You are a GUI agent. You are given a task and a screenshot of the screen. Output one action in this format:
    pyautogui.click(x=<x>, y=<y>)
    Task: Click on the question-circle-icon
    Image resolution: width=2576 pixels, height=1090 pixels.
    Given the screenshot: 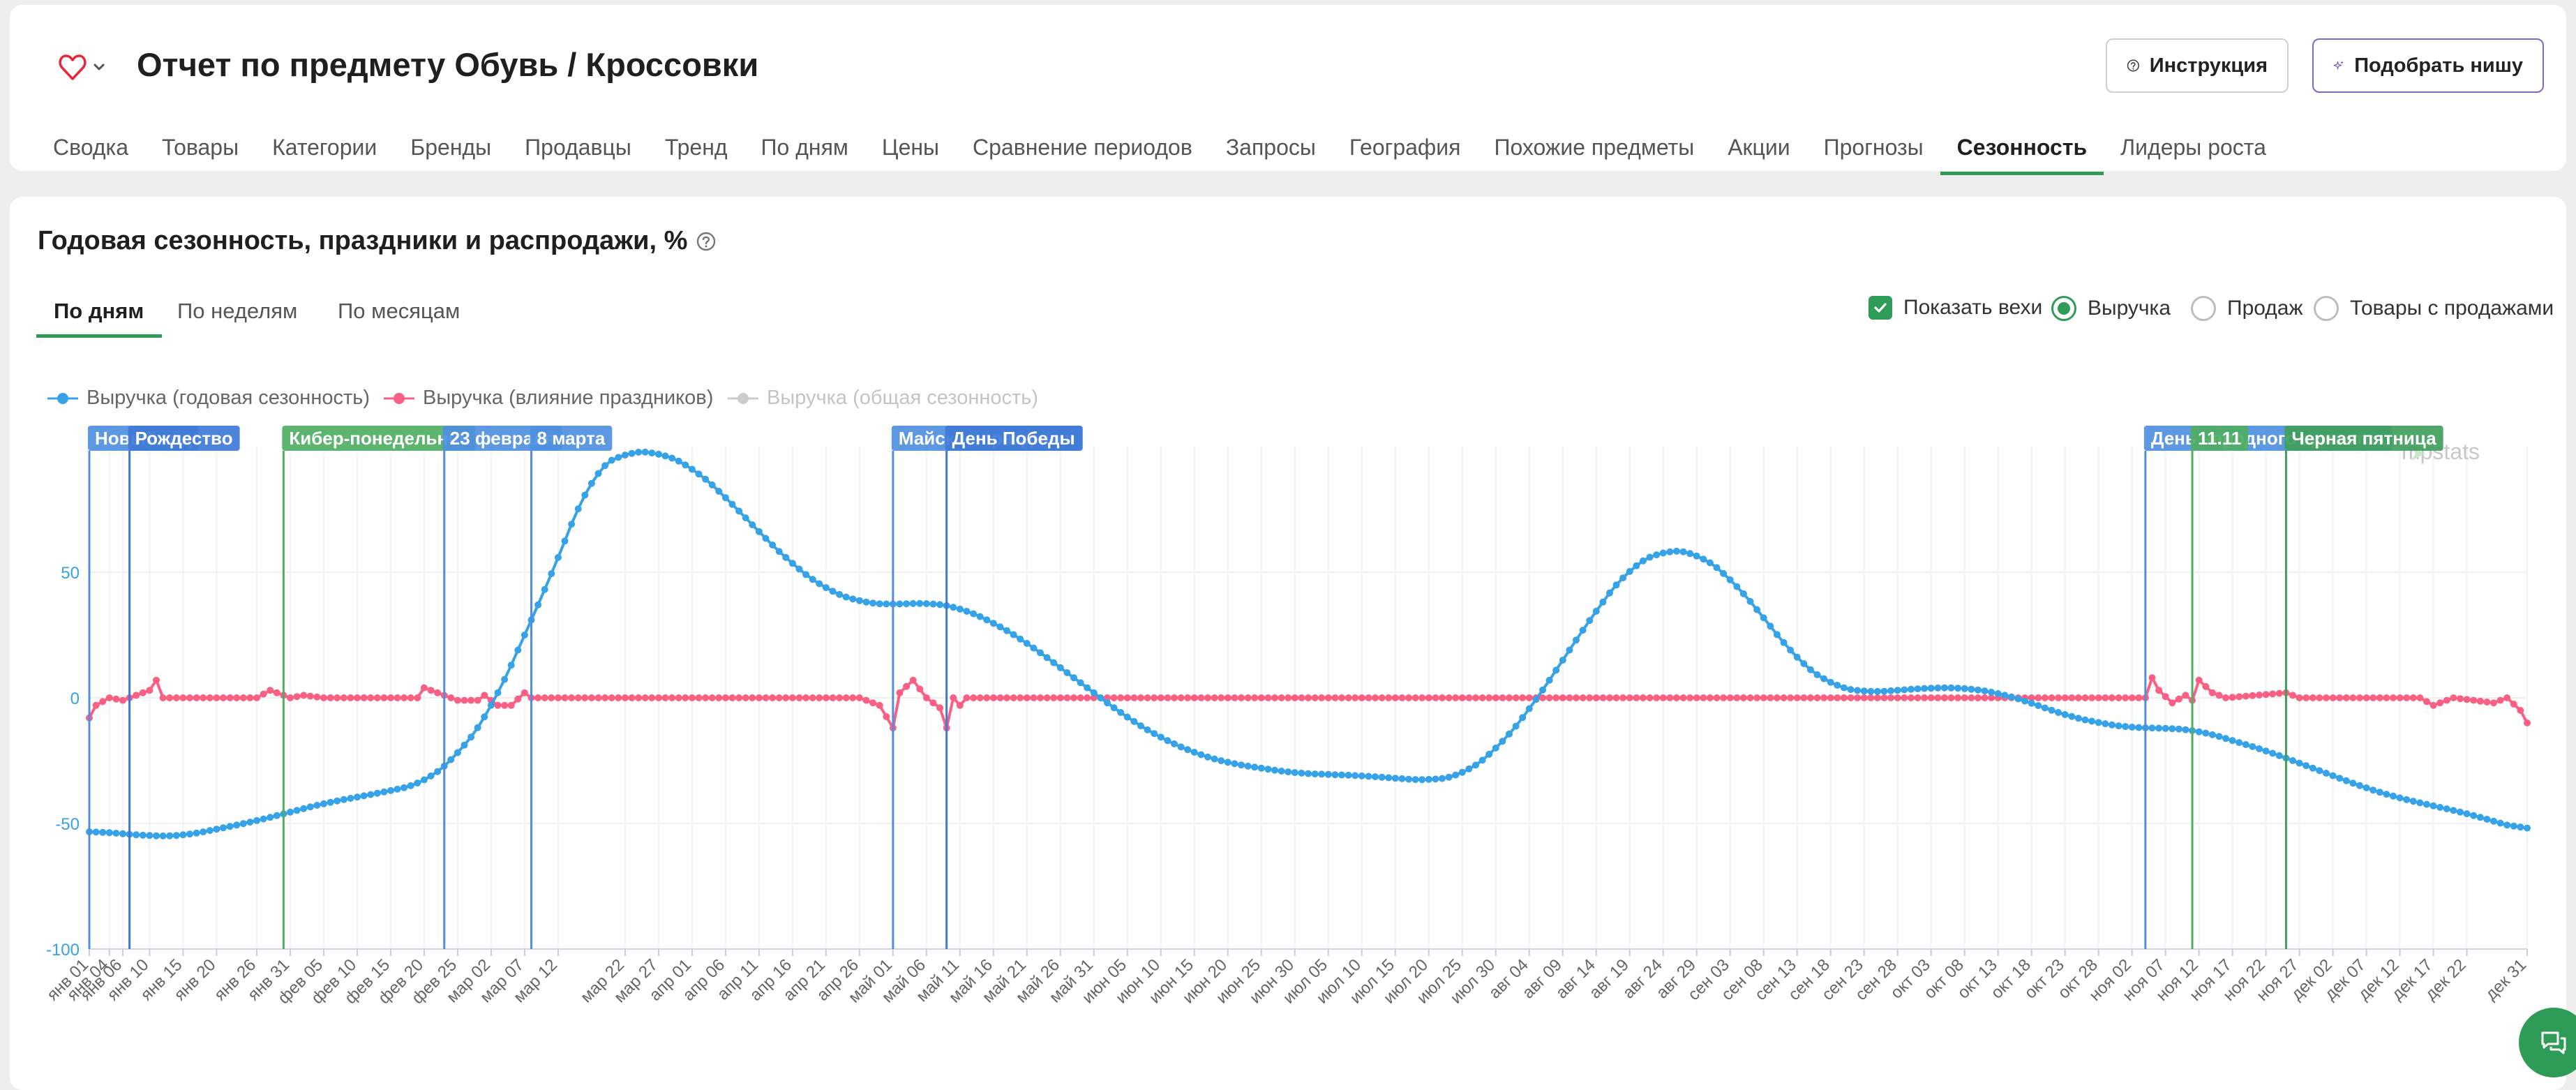 What is the action you would take?
    pyautogui.click(x=706, y=242)
    